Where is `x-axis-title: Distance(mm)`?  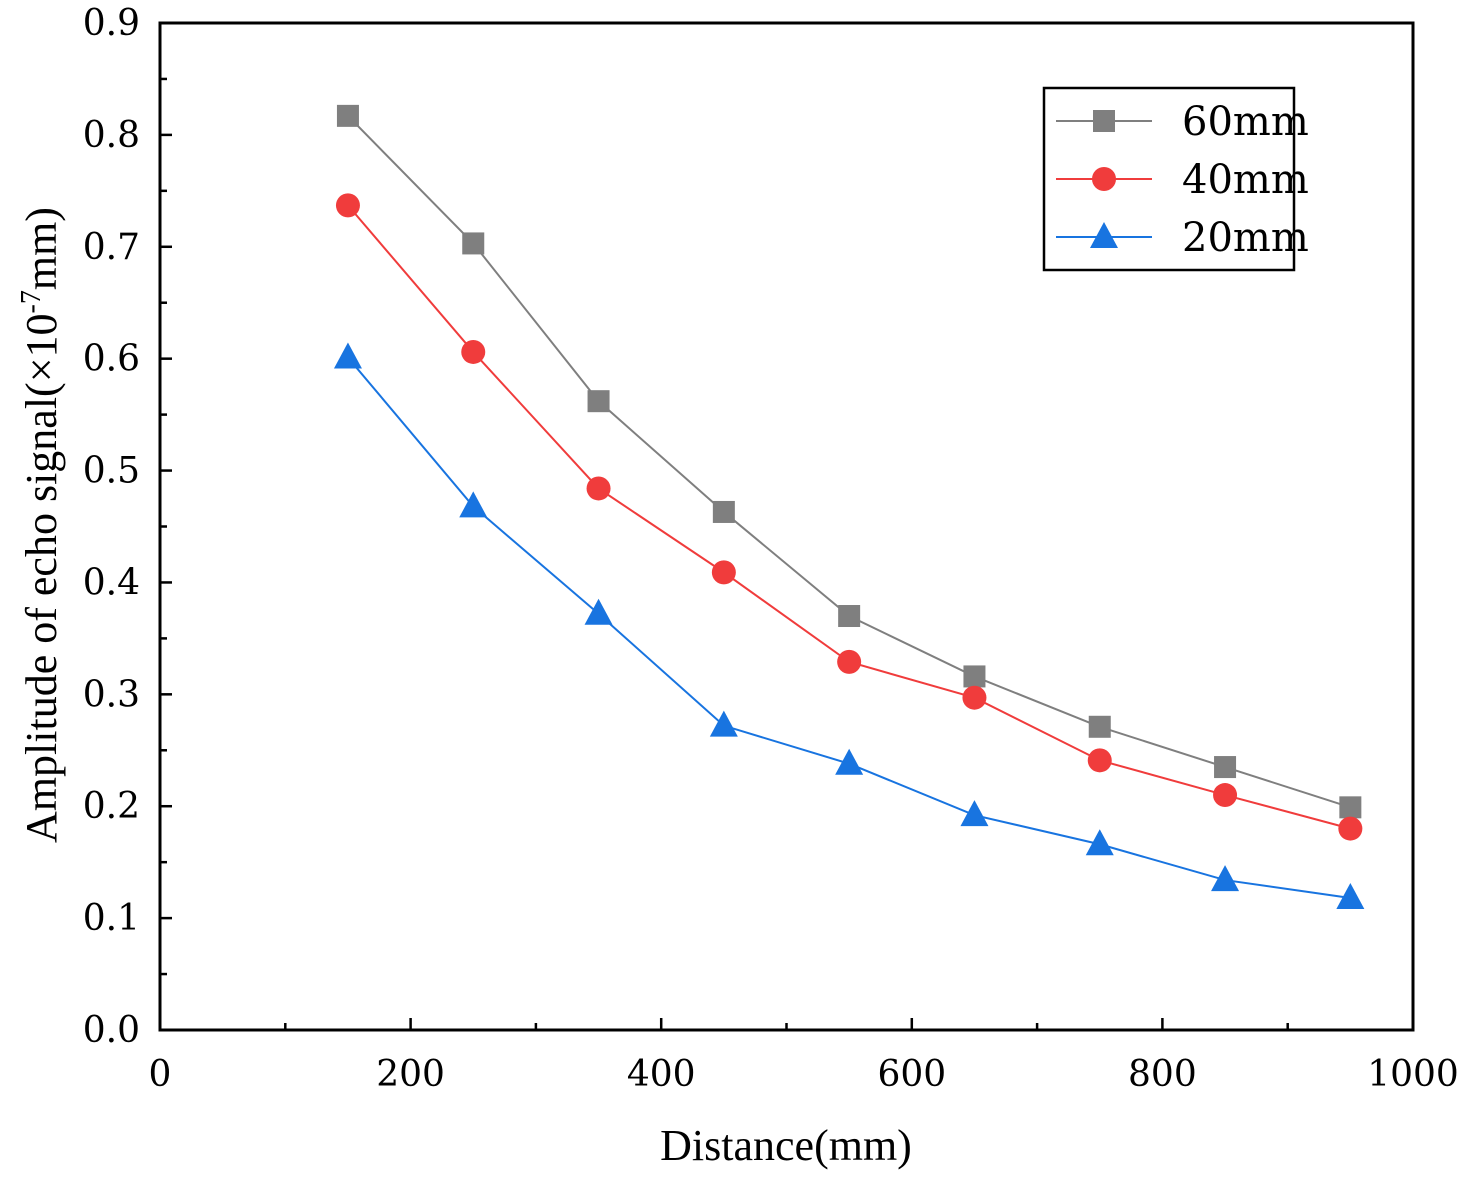 x-axis-title: Distance(mm) is located at coordinates (786, 1145).